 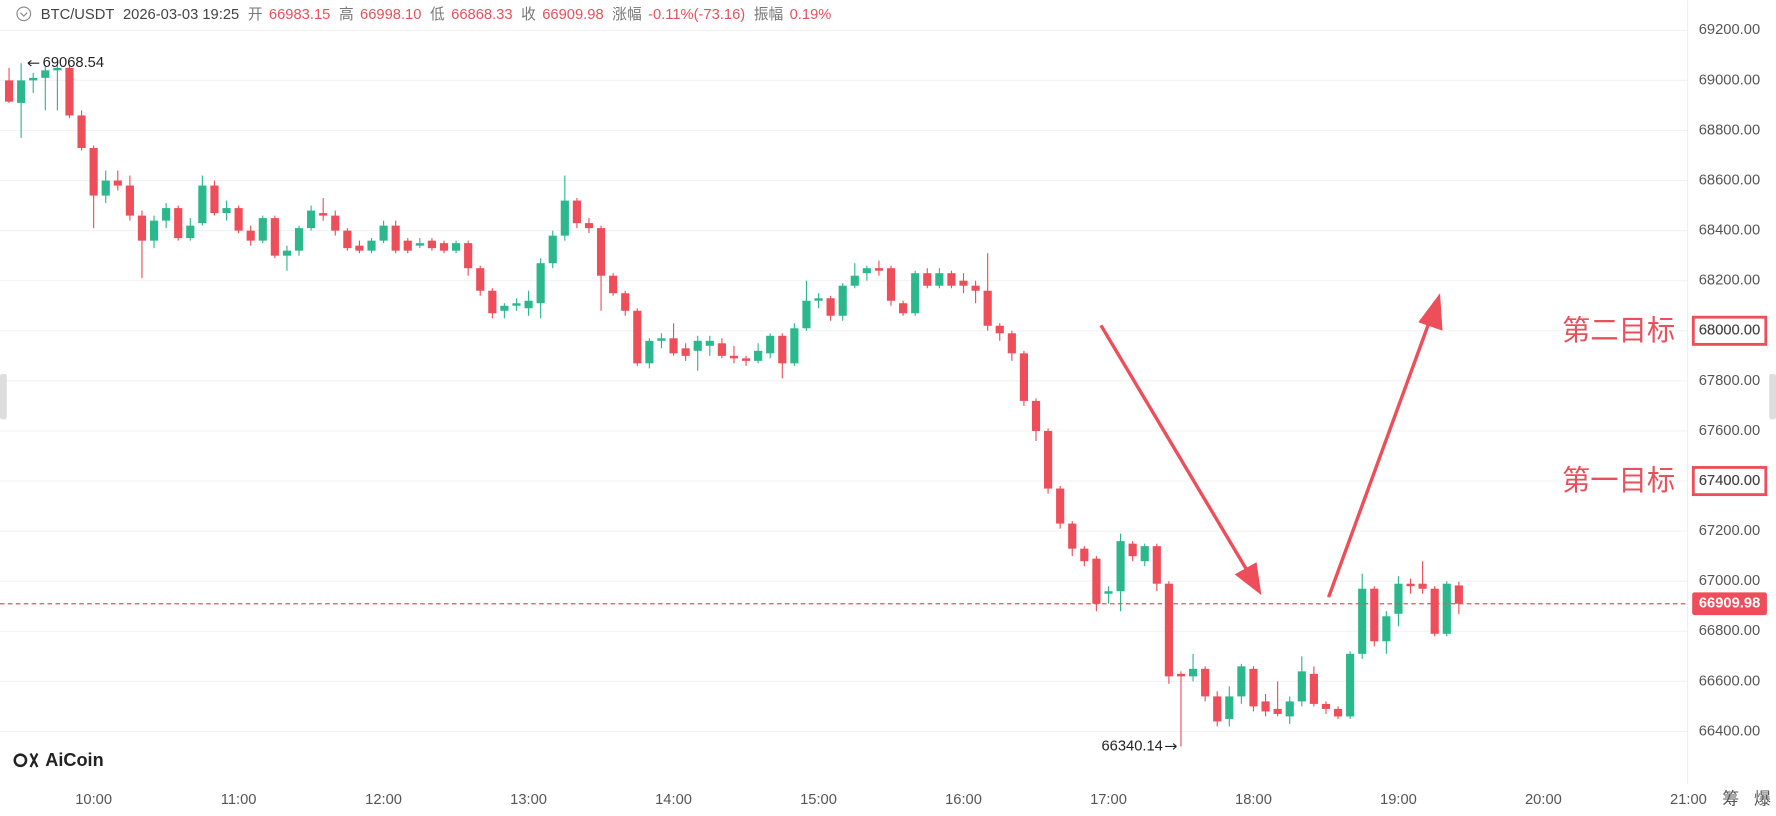 What do you see at coordinates (1248, 579) in the screenshot?
I see `arrow-head` at bounding box center [1248, 579].